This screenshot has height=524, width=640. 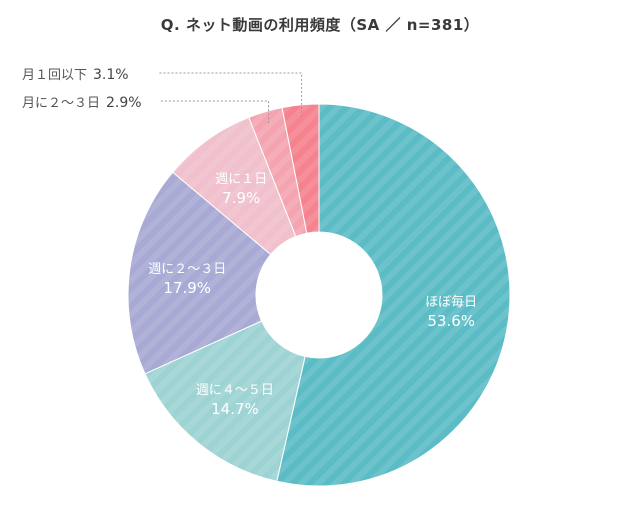 I want to click on slice-label-outside-2-3-per-month: 月に２～３日 2.9%, so click(x=82, y=101).